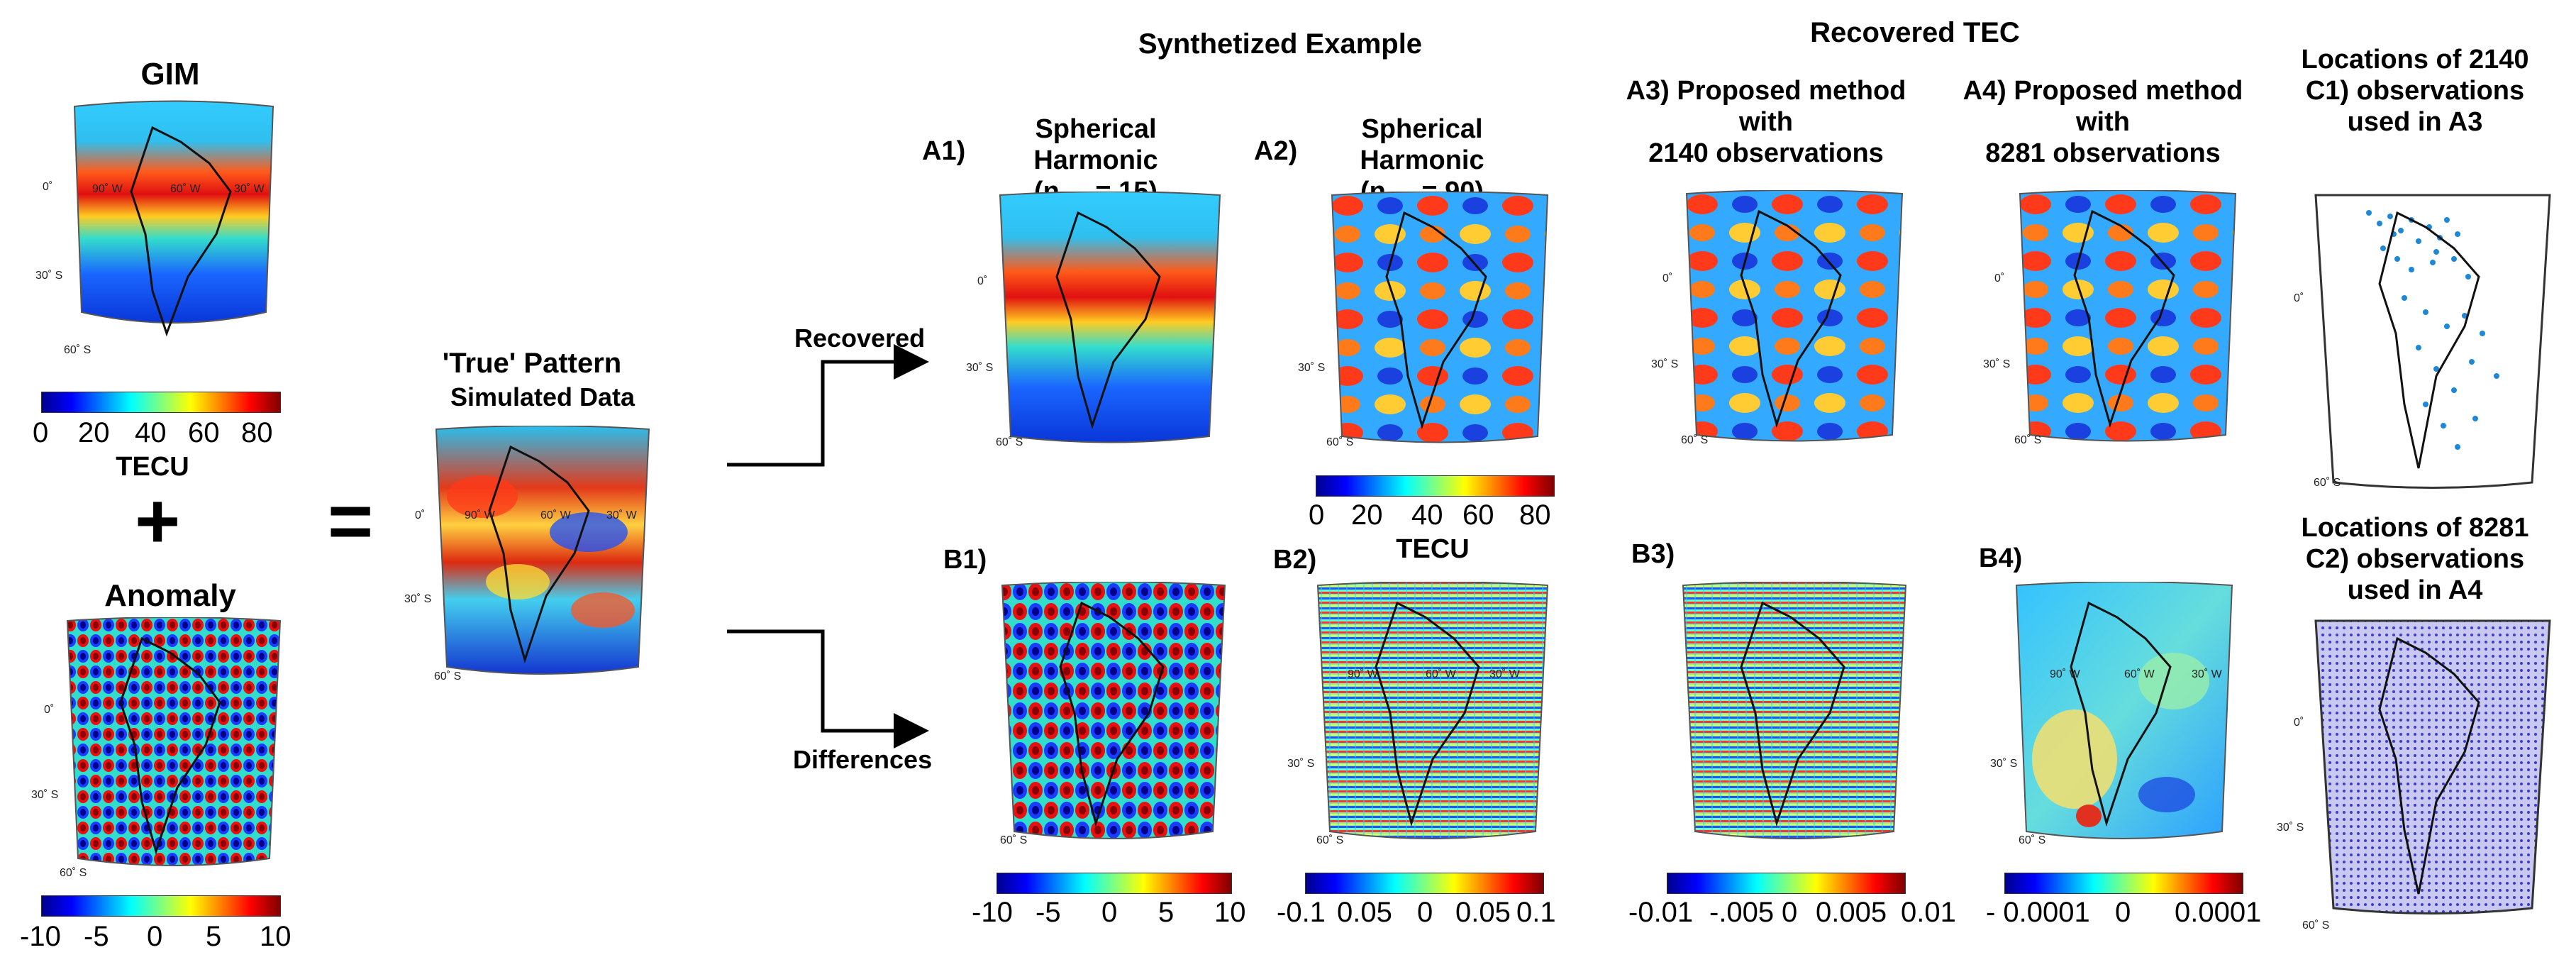 This screenshot has width=2576, height=967. I want to click on flow-arrows, so click(828, 546).